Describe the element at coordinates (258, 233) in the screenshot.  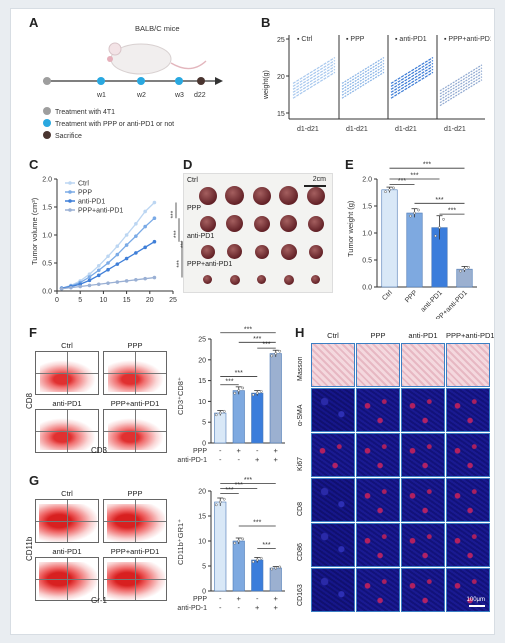
I see `tumor-photo: Ctrl PPP anti-PD1 PPP+anti-PD1 2cm` at that location.